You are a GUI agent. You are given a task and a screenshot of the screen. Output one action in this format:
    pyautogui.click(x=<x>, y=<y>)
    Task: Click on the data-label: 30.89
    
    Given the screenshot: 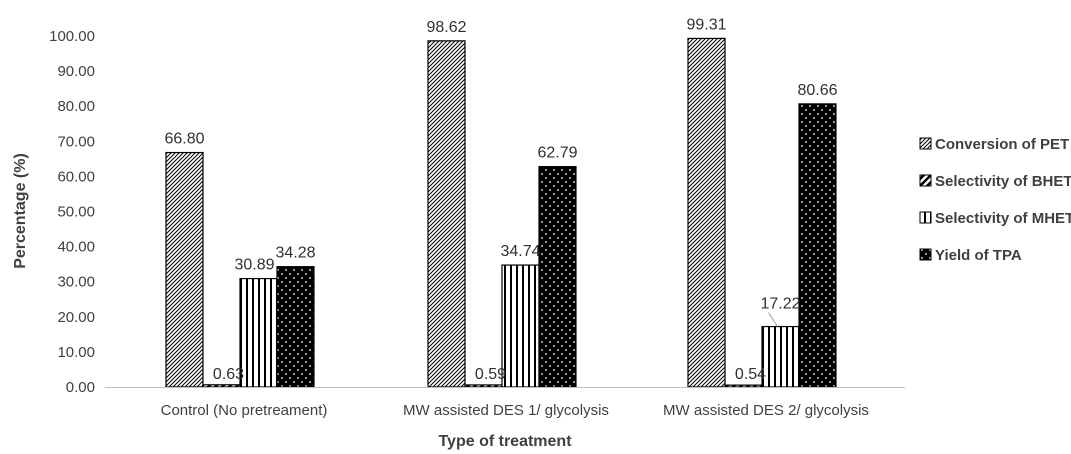 What is the action you would take?
    pyautogui.click(x=254, y=265)
    